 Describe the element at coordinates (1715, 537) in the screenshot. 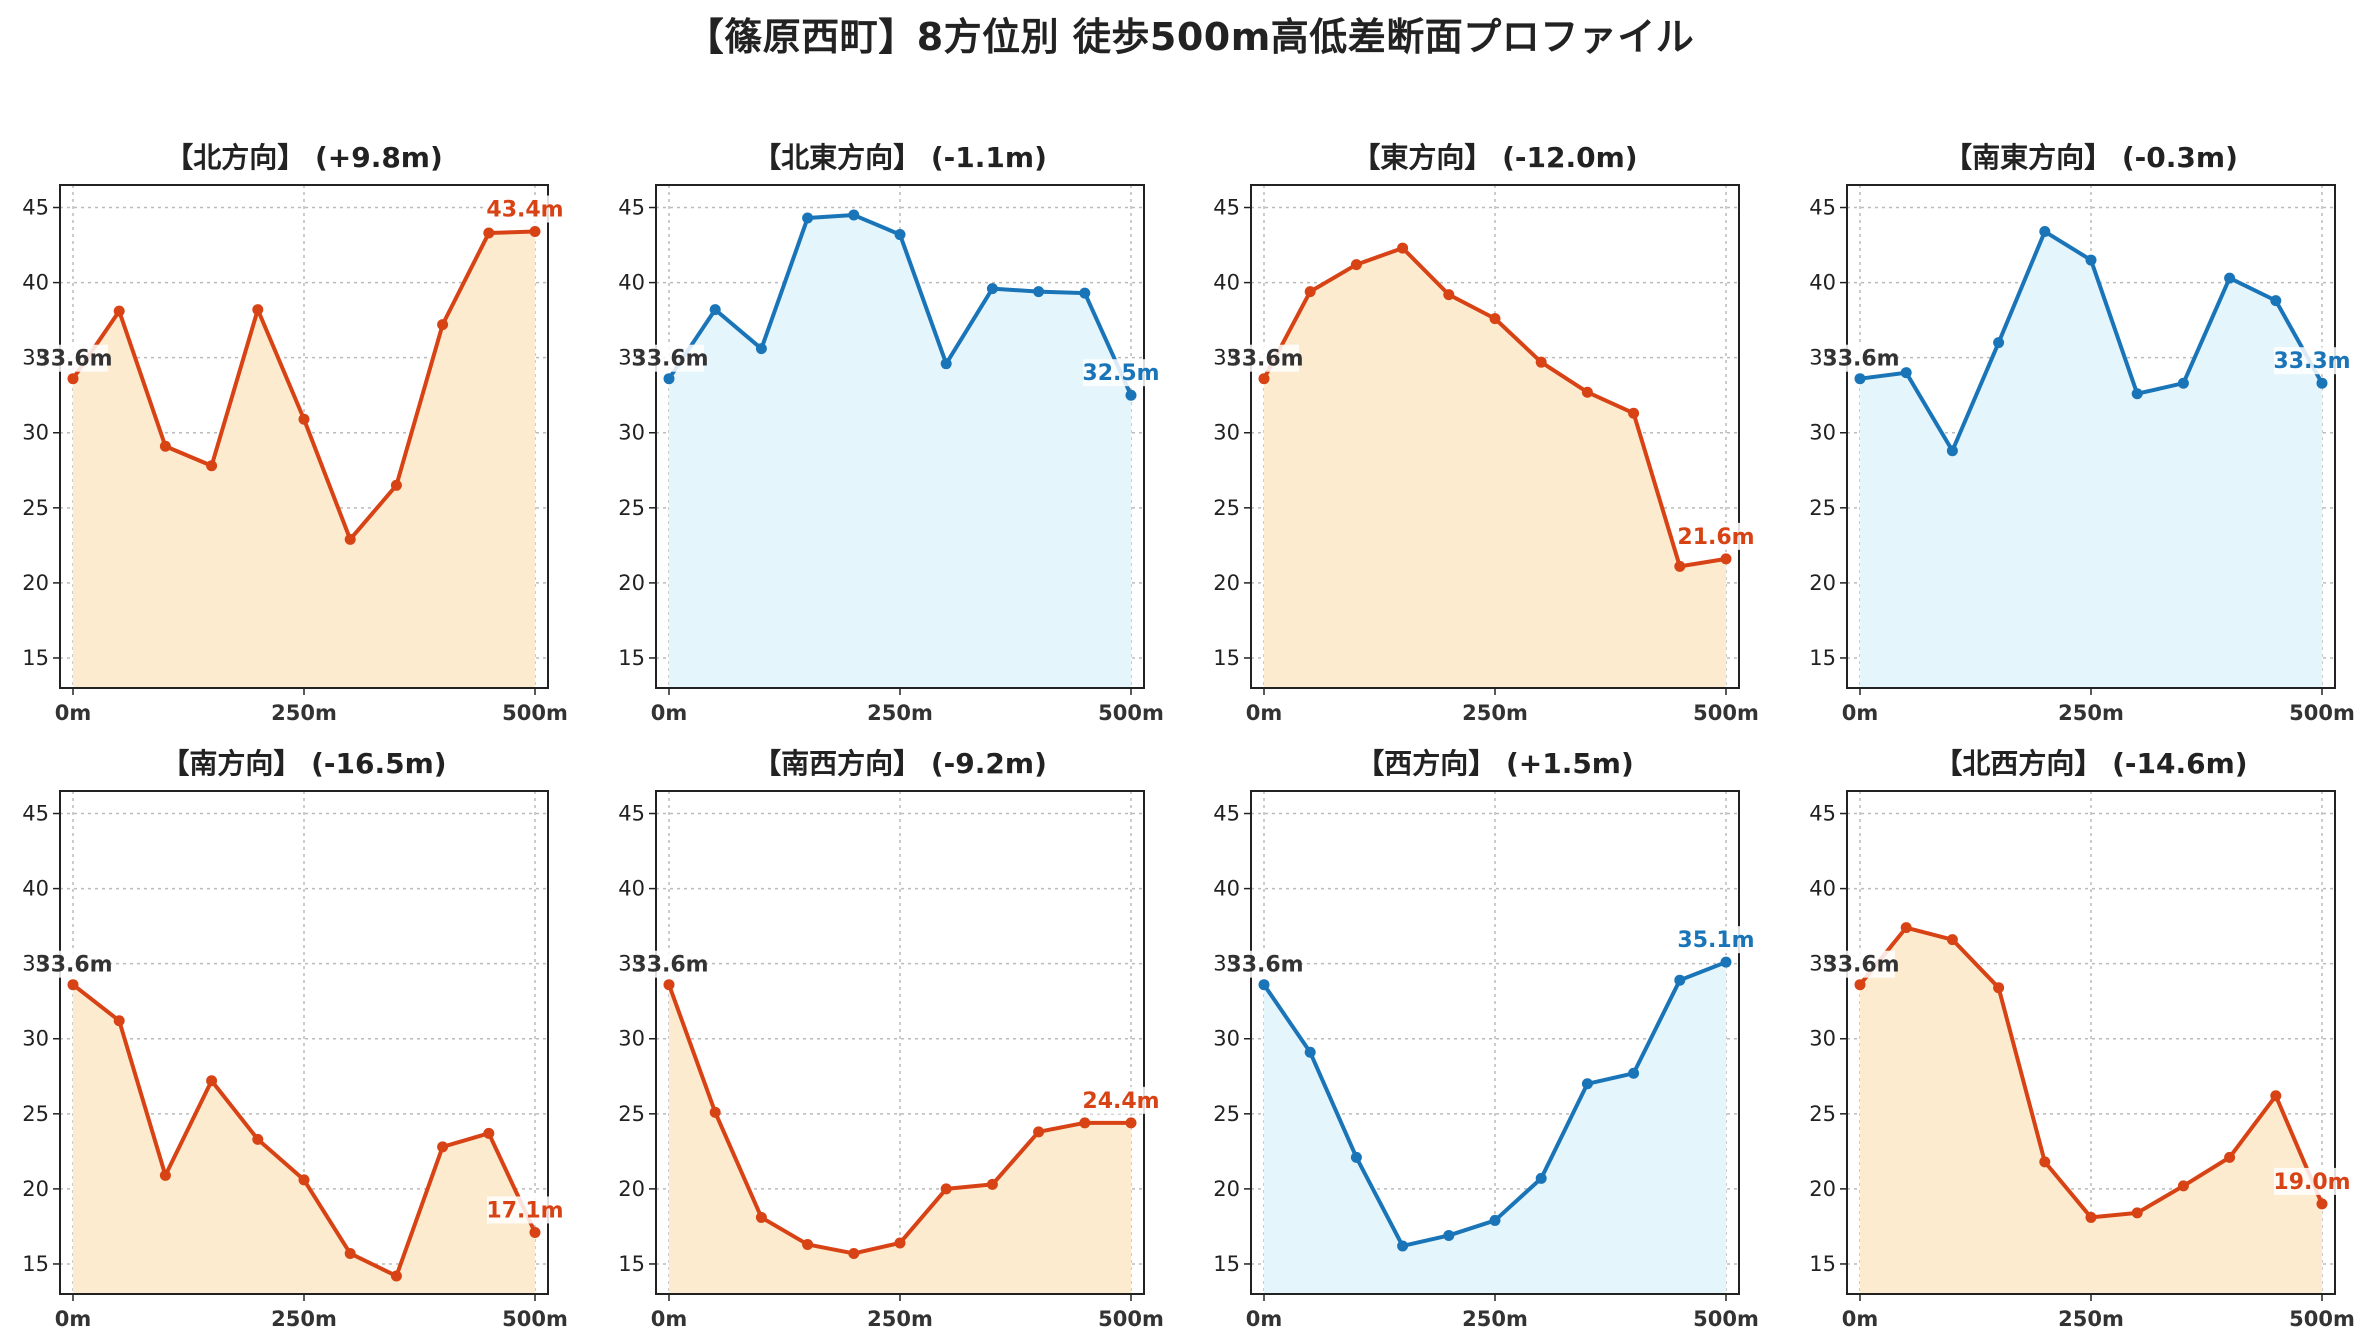

I see `end-value-label: 21.6m` at that location.